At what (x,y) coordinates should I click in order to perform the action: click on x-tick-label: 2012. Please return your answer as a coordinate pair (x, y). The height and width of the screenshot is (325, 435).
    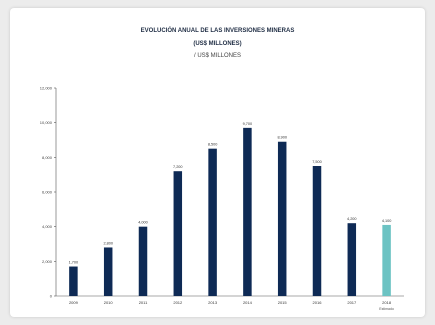
    Looking at the image, I should click on (178, 302).